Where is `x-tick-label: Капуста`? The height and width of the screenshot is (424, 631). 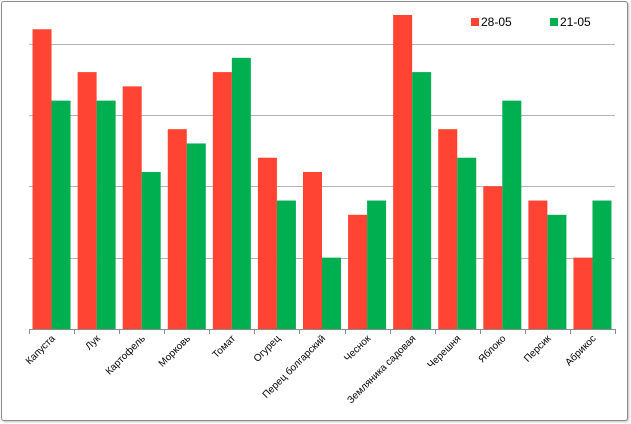 x-tick-label: Капуста is located at coordinates (41, 350).